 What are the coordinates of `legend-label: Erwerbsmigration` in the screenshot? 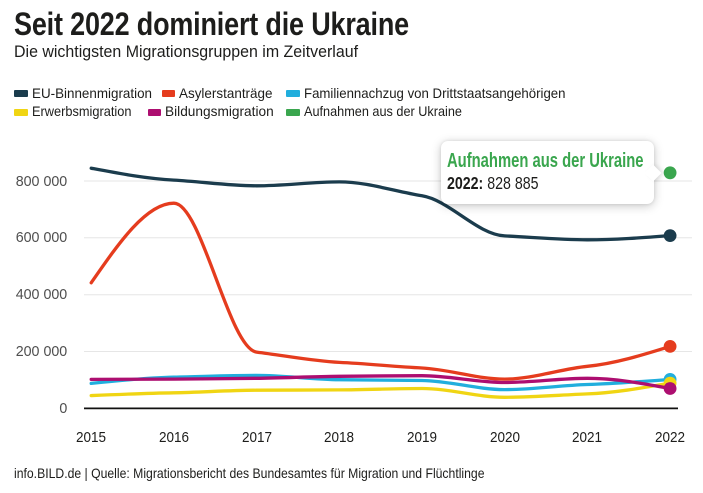 It's located at (81, 111).